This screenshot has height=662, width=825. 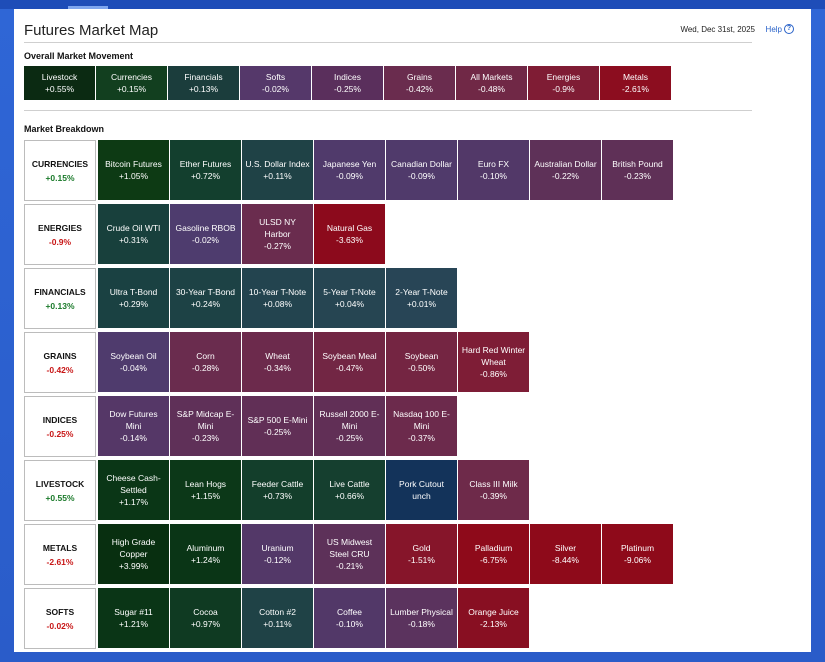 What do you see at coordinates (278, 170) in the screenshot?
I see `tile-u-s-dollar-index: U.S. Dollar Index +0.11%` at bounding box center [278, 170].